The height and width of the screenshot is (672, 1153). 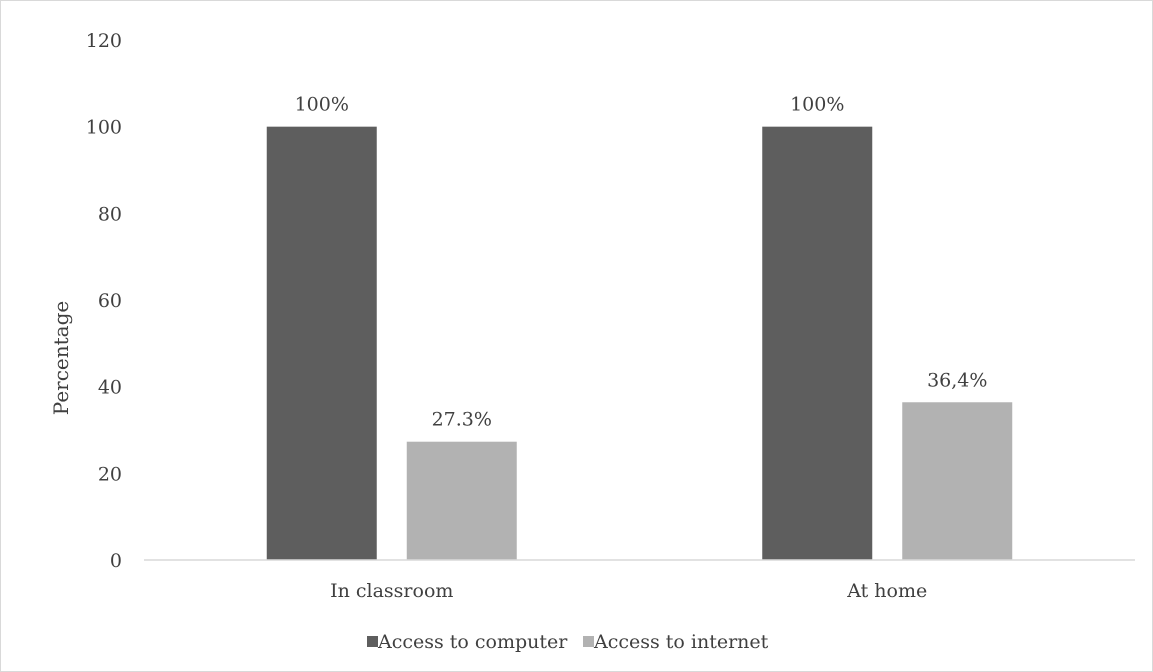 What do you see at coordinates (681, 642) in the screenshot?
I see `legend-label: Access to internet` at bounding box center [681, 642].